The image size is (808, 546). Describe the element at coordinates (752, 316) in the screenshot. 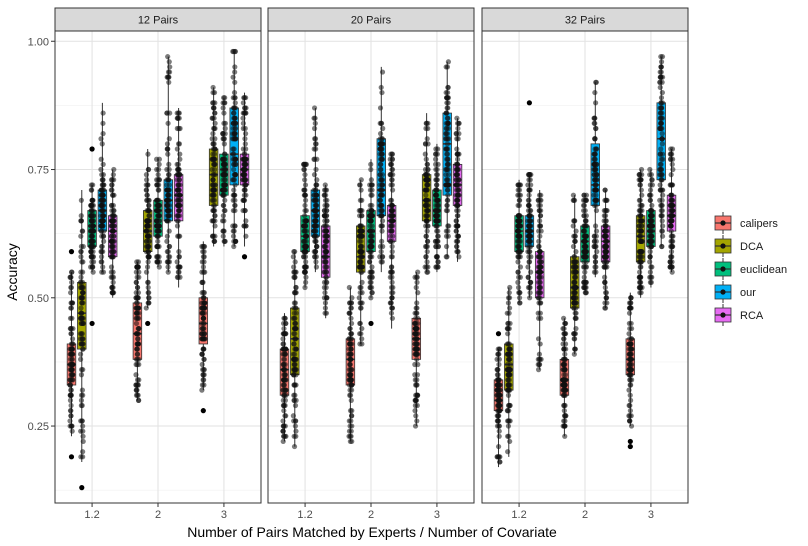

I see `legend-label: RCA` at that location.